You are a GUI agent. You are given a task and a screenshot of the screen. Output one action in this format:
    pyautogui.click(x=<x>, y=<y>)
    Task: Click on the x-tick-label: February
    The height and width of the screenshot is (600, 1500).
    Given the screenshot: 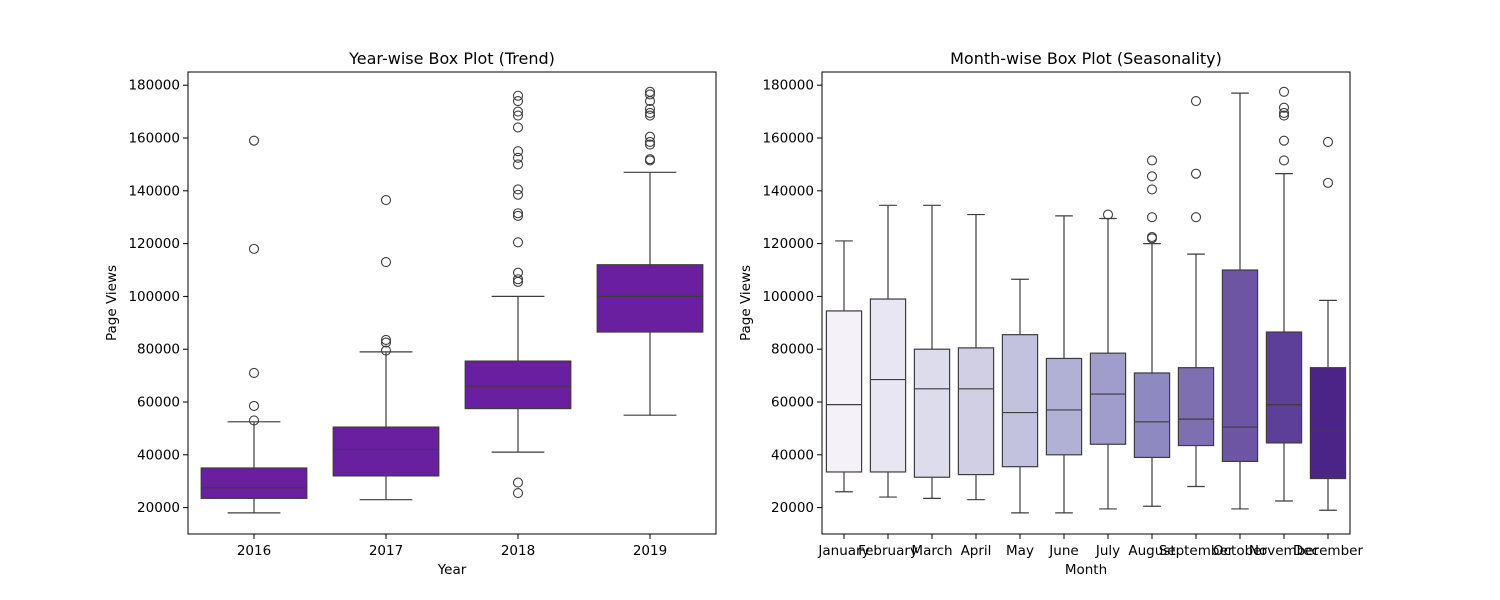 What is the action you would take?
    pyautogui.click(x=888, y=551)
    